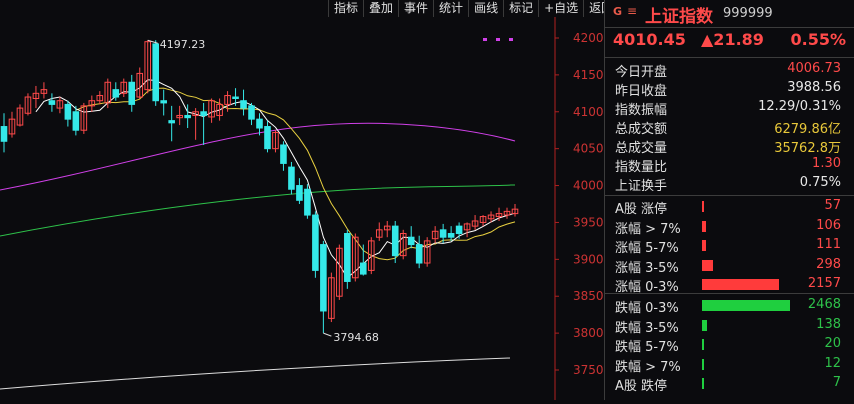 This screenshot has width=854, height=404. Describe the element at coordinates (729, 293) in the screenshot. I see `breadth-divider` at that location.